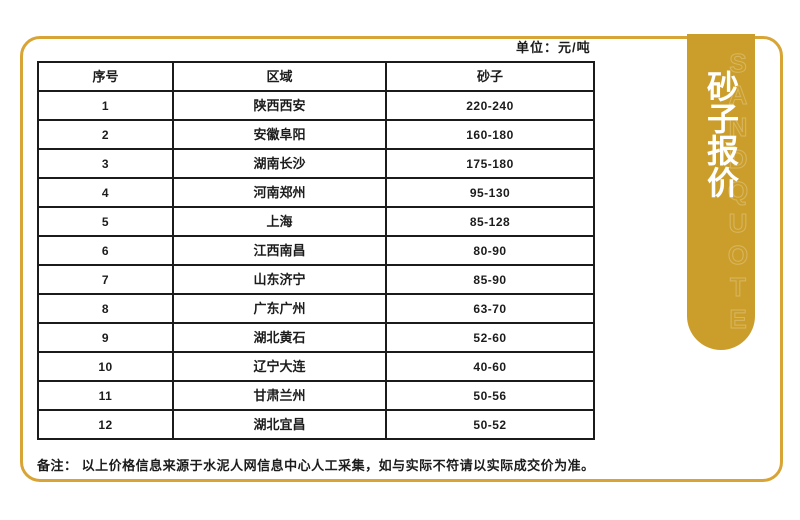  Describe the element at coordinates (105, 279) in the screenshot. I see `table-cell: 7` at that location.